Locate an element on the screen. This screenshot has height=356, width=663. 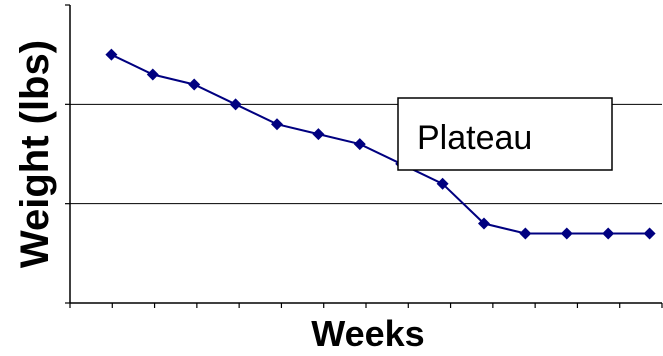
y-axis-label: Weight (lbs) is located at coordinates (35, 154).